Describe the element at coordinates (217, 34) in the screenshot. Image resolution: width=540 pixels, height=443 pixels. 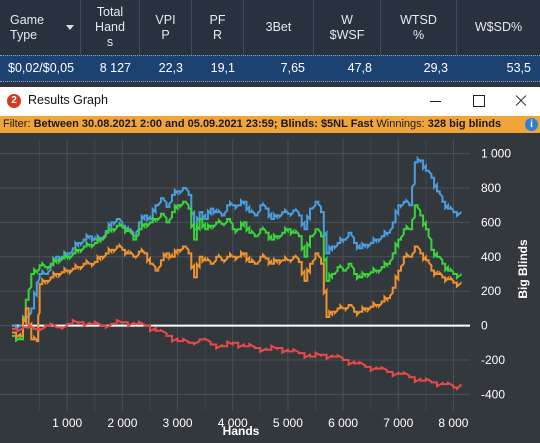
I see `header-line: R` at that location.